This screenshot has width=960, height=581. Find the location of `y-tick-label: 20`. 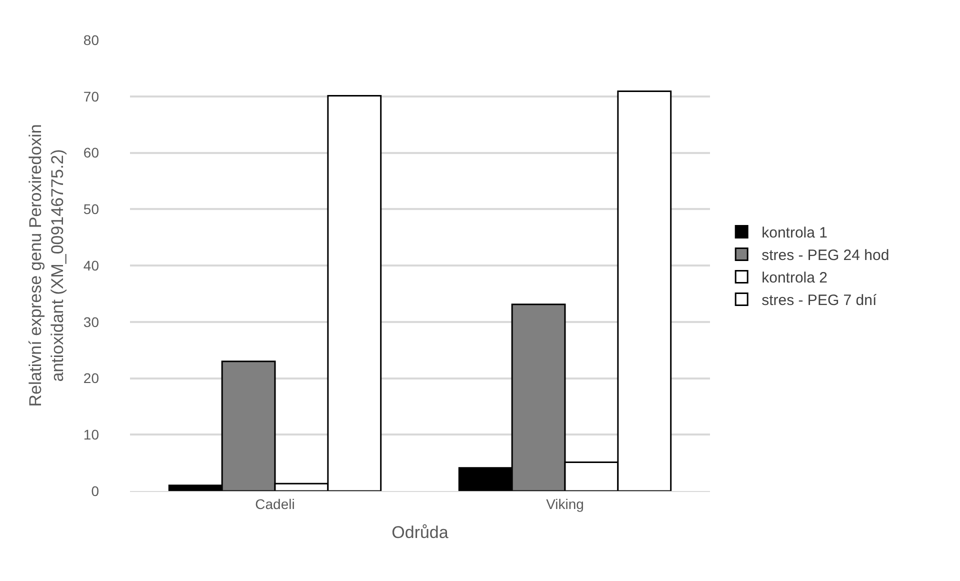

y-tick-label: 20 is located at coordinates (91, 378).